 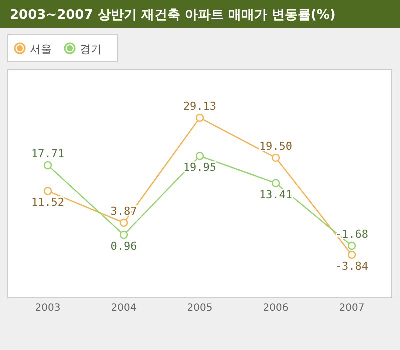 I want to click on data-label: 19.50, so click(x=276, y=147).